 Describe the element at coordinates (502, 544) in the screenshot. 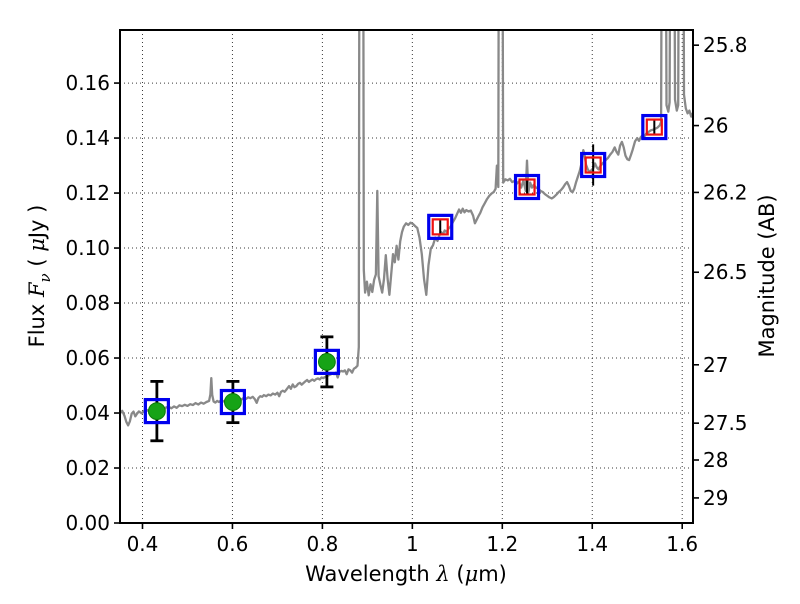

I see `x-tick-label: 1.2` at that location.